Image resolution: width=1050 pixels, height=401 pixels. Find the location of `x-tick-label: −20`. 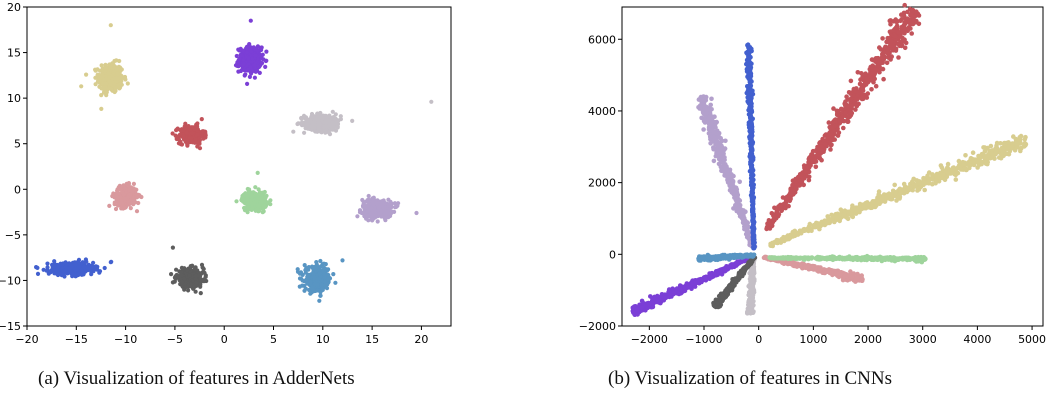

x-tick-label: −20 is located at coordinates (26, 339).